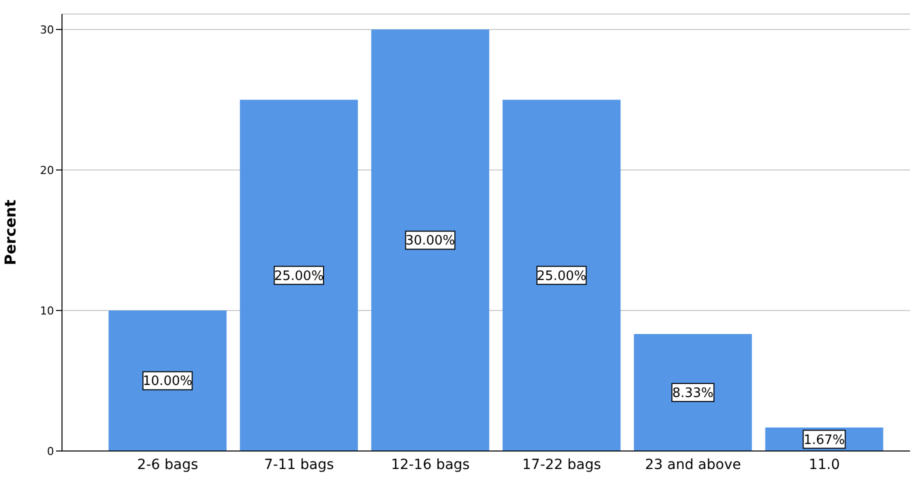 Image resolution: width=920 pixels, height=477 pixels. What do you see at coordinates (562, 464) in the screenshot?
I see `x-tick-label: 17-22 bags` at bounding box center [562, 464].